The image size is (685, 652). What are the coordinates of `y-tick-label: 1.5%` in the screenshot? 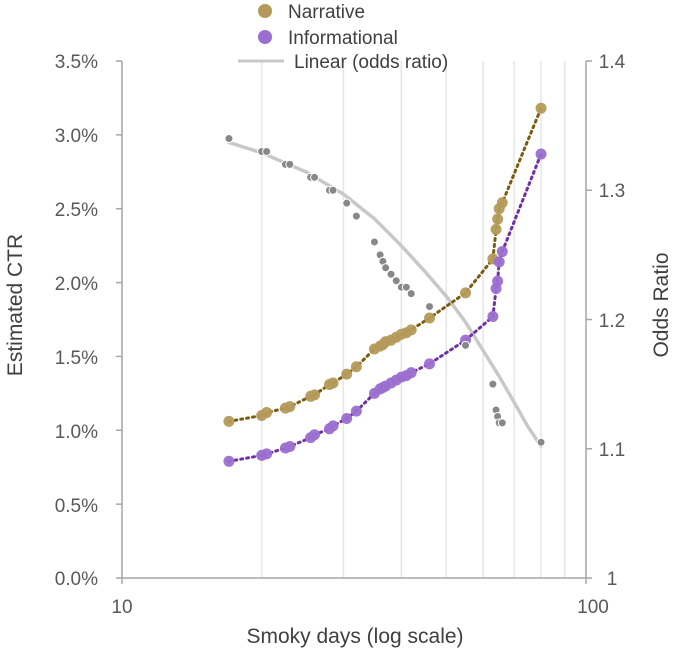 It's located at (76, 358).